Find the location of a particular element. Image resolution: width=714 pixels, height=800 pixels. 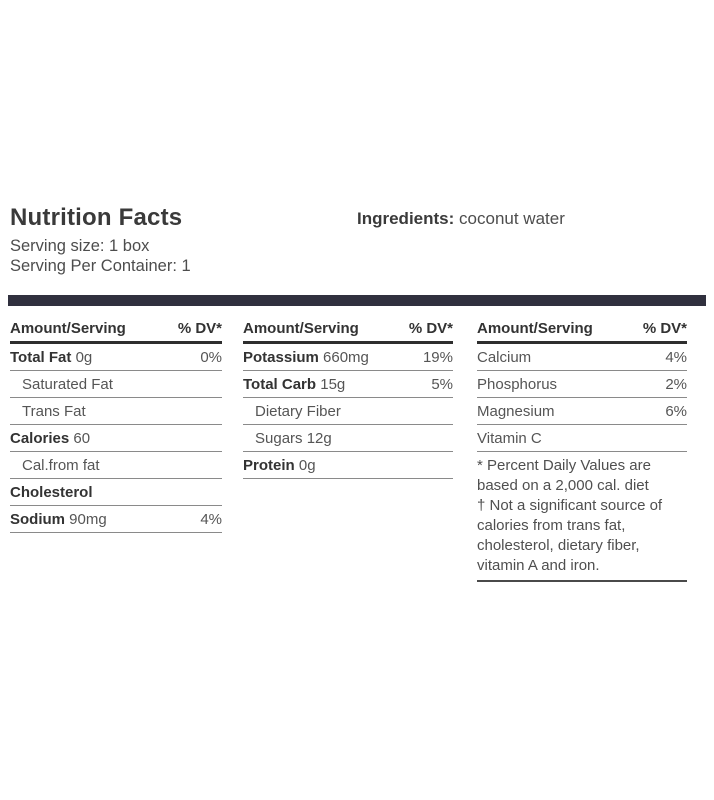

nutrient-label-group: Calories 60 is located at coordinates (50, 438).